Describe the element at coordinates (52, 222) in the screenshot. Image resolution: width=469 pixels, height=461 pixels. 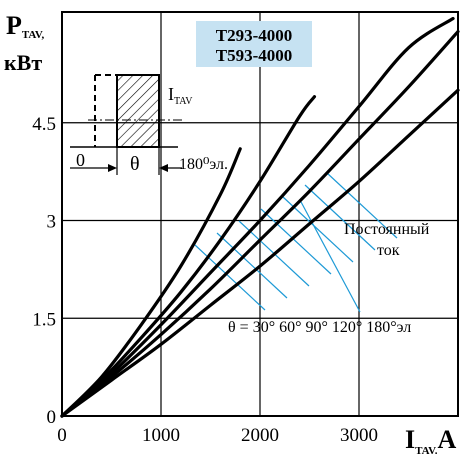
I see `y-tick-label-2: 3` at that location.